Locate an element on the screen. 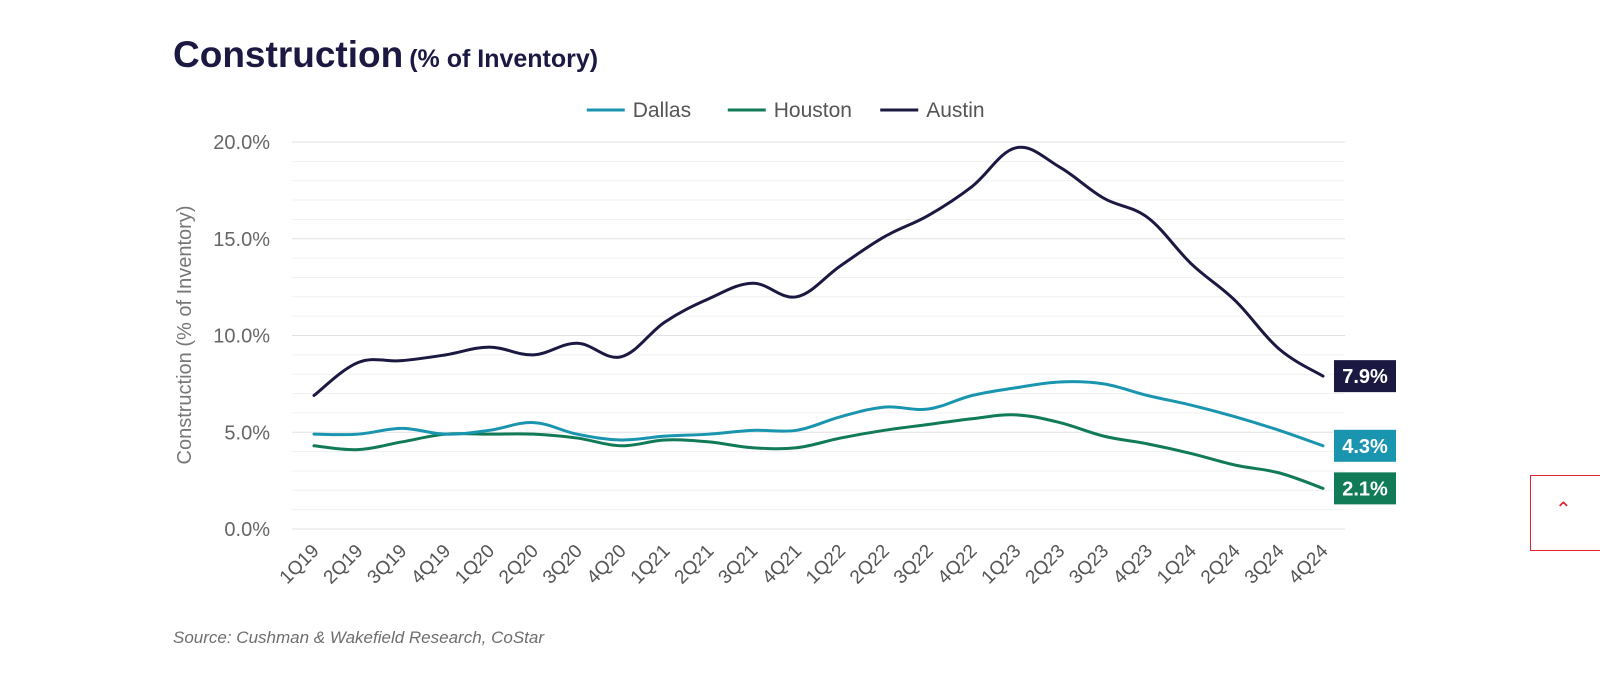  x-tick-label: 1Q20 is located at coordinates (475, 565).